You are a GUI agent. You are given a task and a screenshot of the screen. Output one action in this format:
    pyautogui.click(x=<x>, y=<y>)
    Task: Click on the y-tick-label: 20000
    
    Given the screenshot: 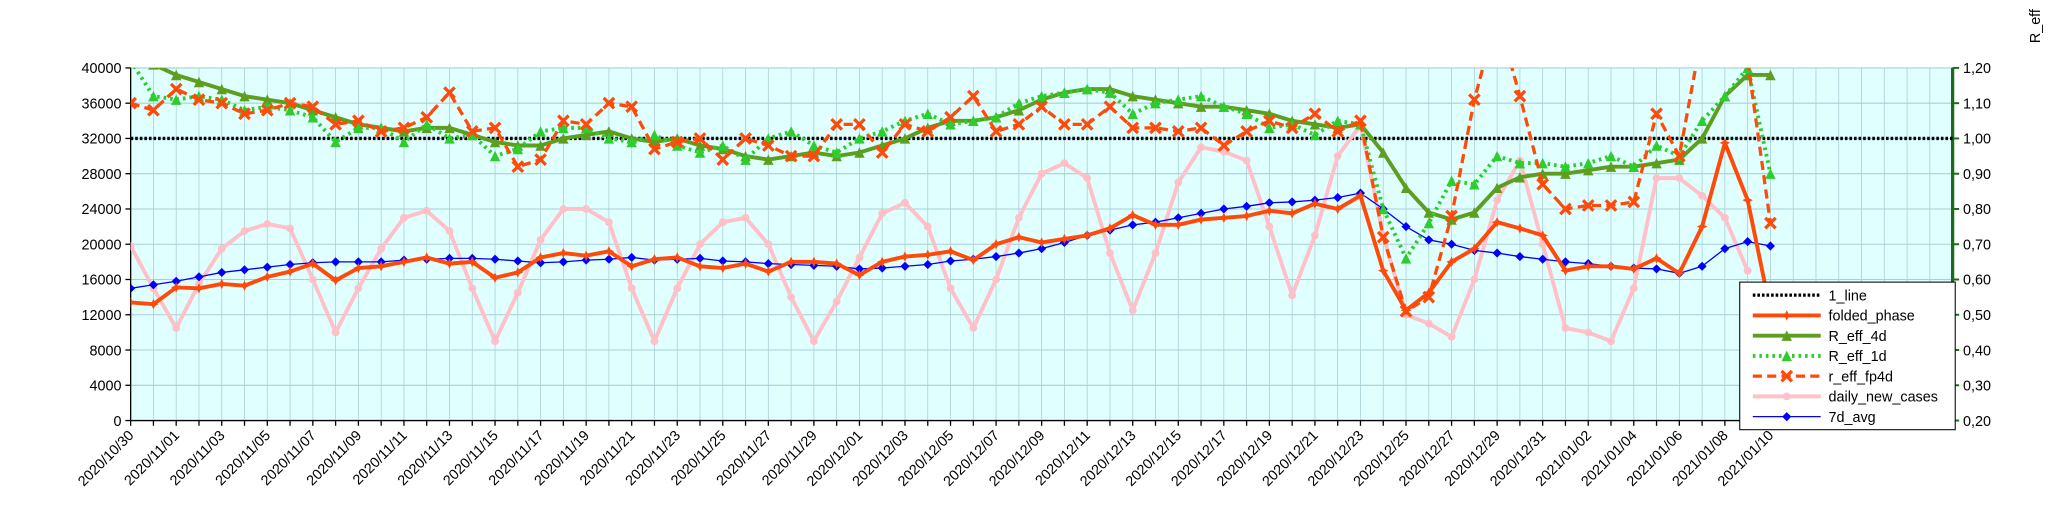 What is the action you would take?
    pyautogui.click(x=102, y=245)
    